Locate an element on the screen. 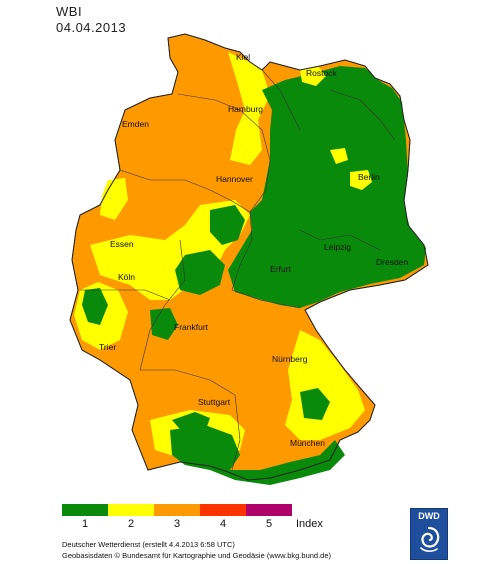 This screenshot has width=500, height=564. city-rostock: Rostock is located at coordinates (321, 73).